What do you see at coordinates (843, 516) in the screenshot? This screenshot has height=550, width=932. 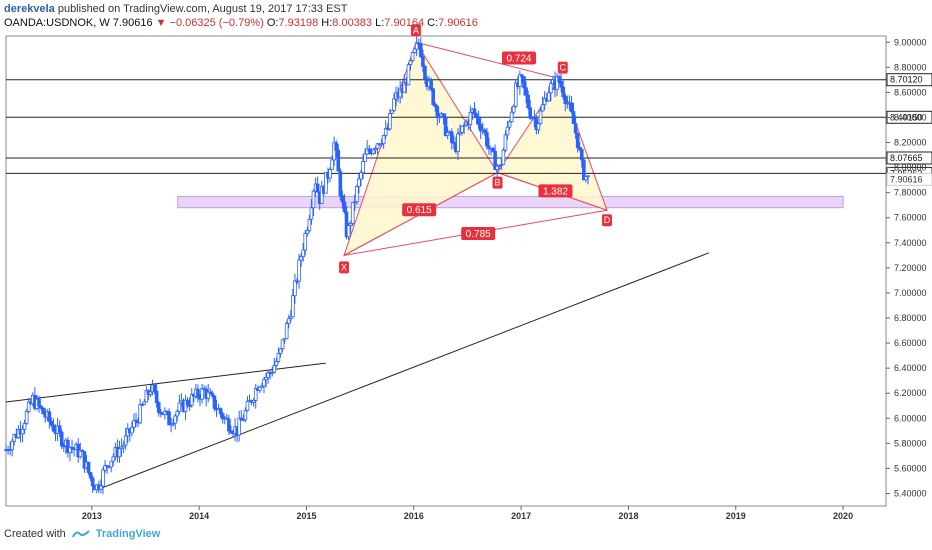 I see `x-tick-label: 2020` at bounding box center [843, 516].